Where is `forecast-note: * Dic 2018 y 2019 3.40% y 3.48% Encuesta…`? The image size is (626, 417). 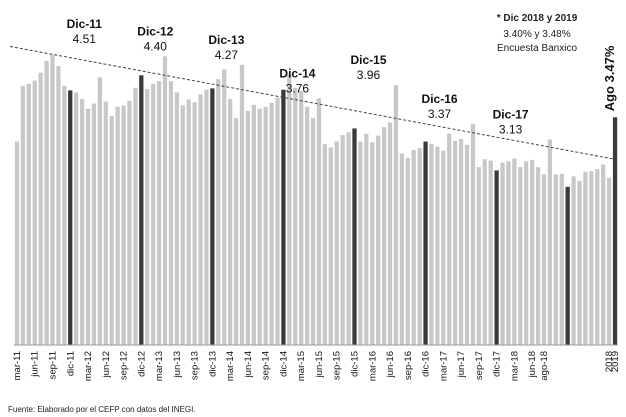
forecast-note: * Dic 2018 y 2019 3.40% y 3.48% Encuesta… is located at coordinates (537, 33).